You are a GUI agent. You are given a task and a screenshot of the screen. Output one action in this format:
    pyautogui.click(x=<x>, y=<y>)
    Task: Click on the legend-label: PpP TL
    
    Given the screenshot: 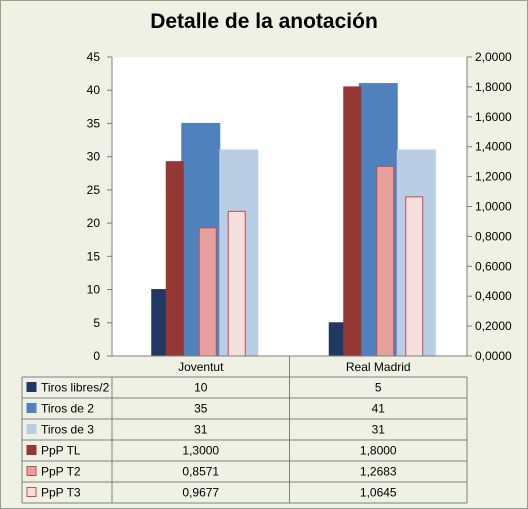 What is the action you would take?
    pyautogui.click(x=61, y=451)
    